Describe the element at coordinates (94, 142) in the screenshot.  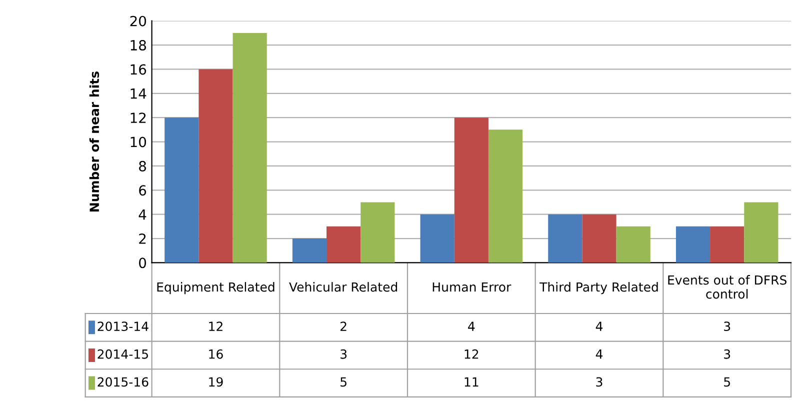
I see `y-axis-title: Number of near hits` at that location.